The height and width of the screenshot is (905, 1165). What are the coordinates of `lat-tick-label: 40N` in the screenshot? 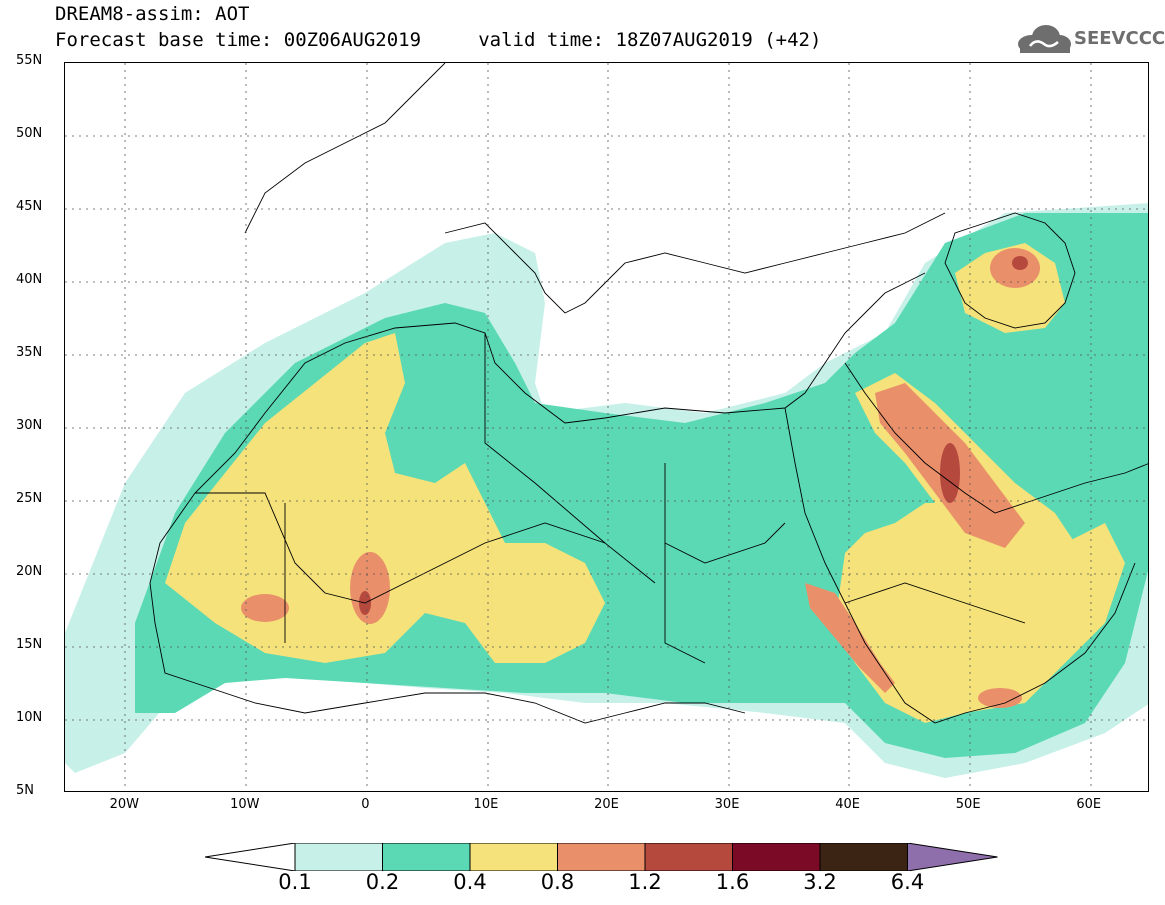 It's located at (29, 279).